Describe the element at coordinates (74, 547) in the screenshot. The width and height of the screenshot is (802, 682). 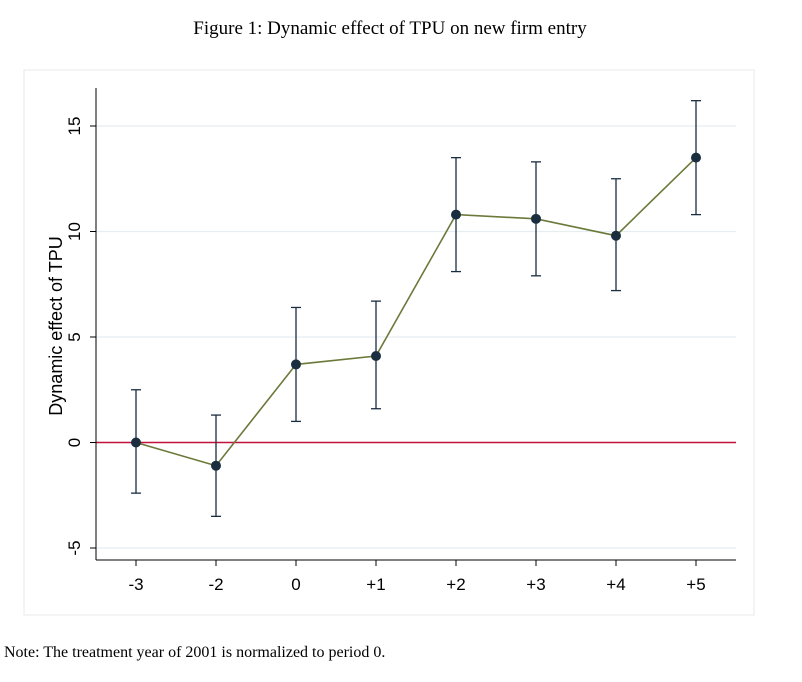
I see `y-tick-label: -5` at that location.